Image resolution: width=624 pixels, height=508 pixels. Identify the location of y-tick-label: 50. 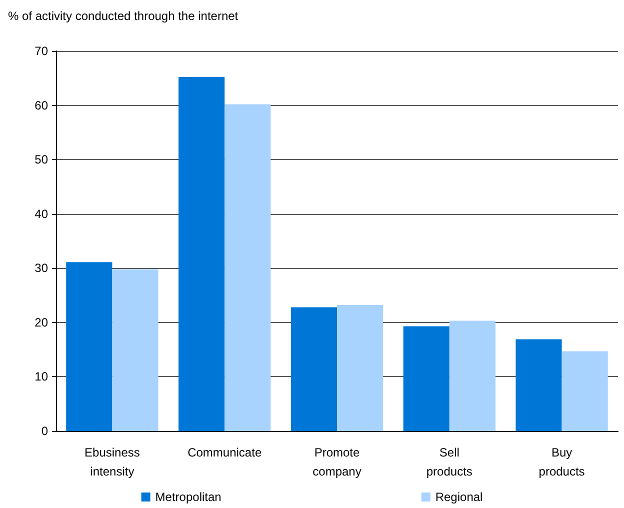
(41, 159).